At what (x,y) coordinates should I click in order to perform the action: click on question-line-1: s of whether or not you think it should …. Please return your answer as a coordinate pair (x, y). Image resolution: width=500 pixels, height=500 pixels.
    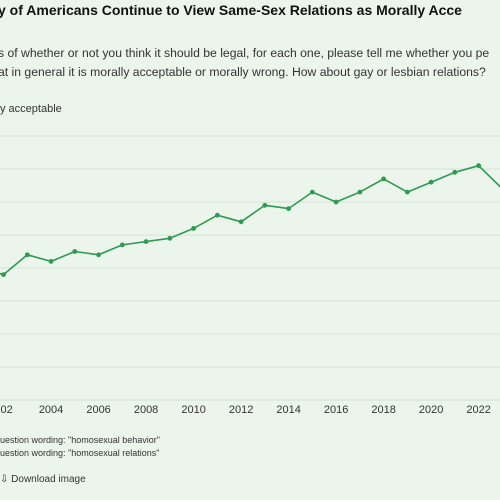
    Looking at the image, I should click on (245, 53).